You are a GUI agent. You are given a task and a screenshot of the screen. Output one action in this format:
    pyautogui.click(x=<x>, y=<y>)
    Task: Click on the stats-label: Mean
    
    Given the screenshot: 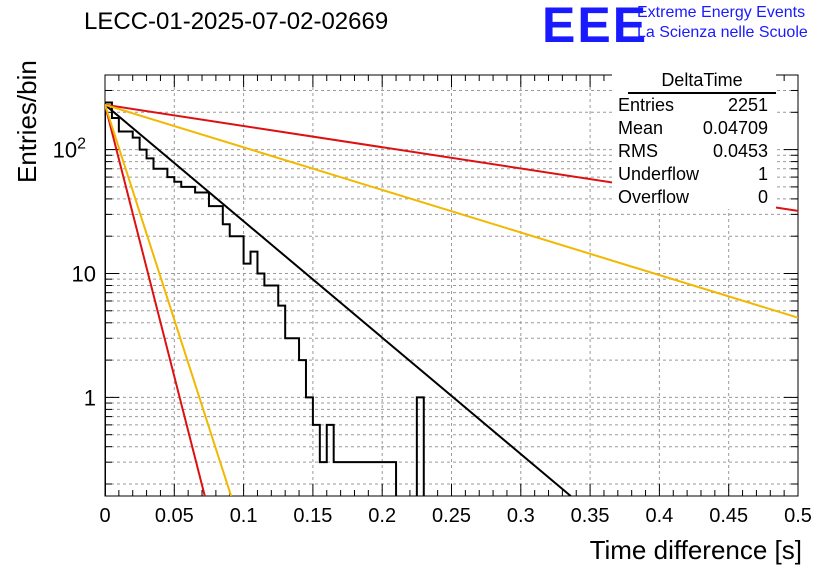 What is the action you would take?
    pyautogui.click(x=641, y=128)
    